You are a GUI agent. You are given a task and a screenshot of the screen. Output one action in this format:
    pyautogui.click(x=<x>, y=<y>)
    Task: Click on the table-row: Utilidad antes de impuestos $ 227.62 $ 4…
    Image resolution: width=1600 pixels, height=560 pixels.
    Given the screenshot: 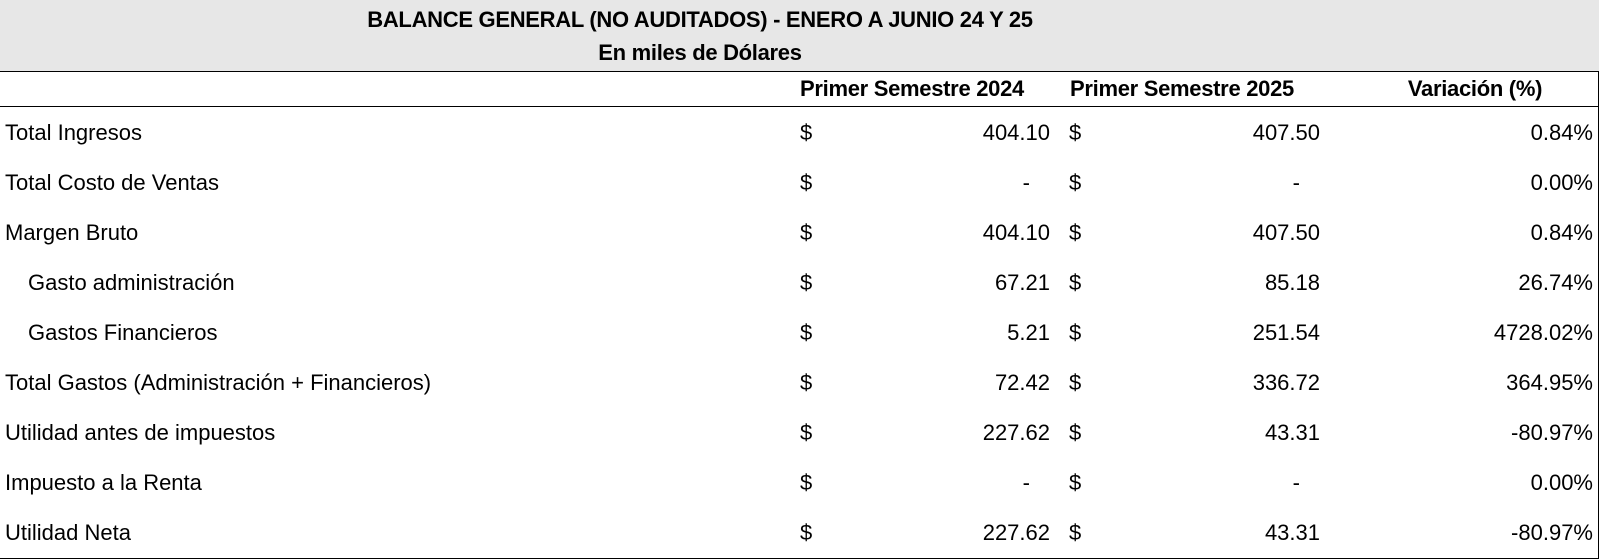 What is the action you would take?
    pyautogui.click(x=799, y=432)
    